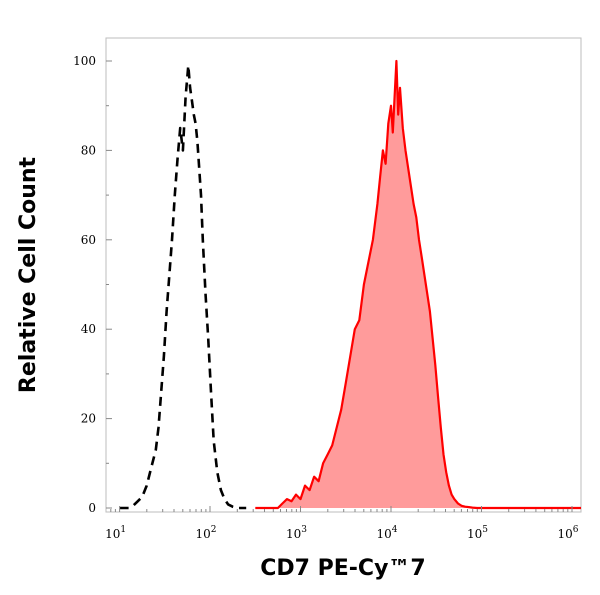 Image resolution: width=600 pixels, height=595 pixels. Describe the element at coordinates (567, 533) in the screenshot. I see `x-tick-label: 10⁶` at that location.